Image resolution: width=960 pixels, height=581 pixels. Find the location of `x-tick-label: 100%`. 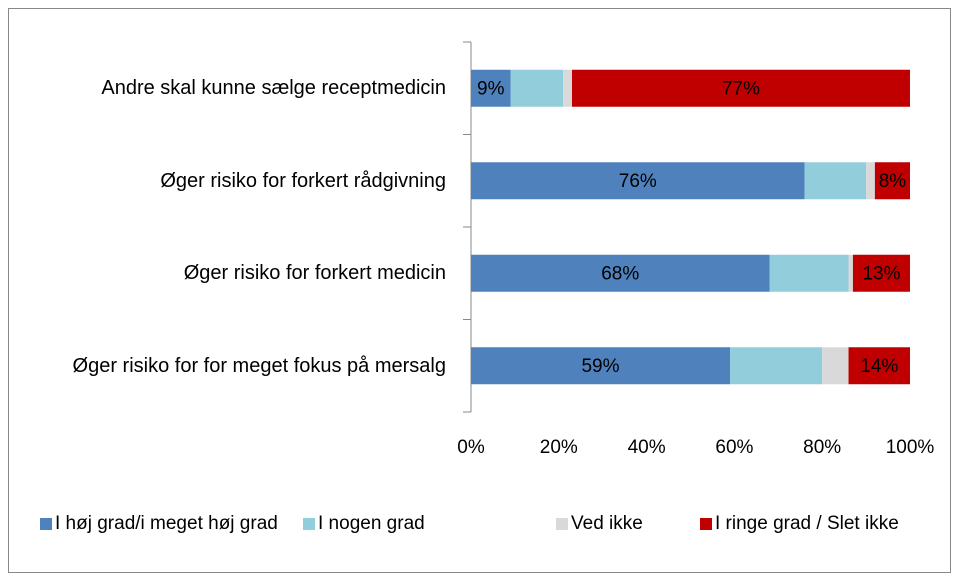

x-tick-label: 100% is located at coordinates (910, 447).